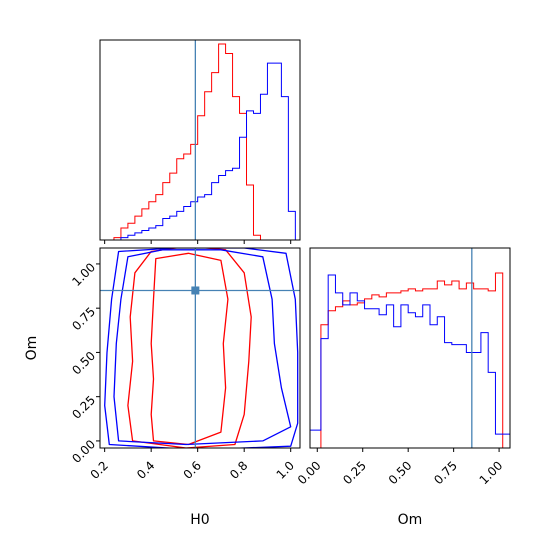  What do you see at coordinates (285, 469) in the screenshot?
I see `joint-xtick-label: 1.0` at bounding box center [285, 469].